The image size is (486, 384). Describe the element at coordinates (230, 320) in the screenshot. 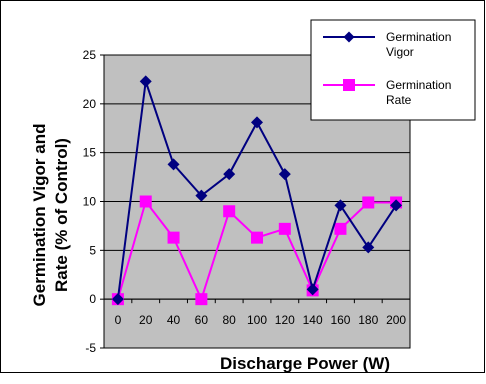

I see `x-tick-label: 80` at that location.